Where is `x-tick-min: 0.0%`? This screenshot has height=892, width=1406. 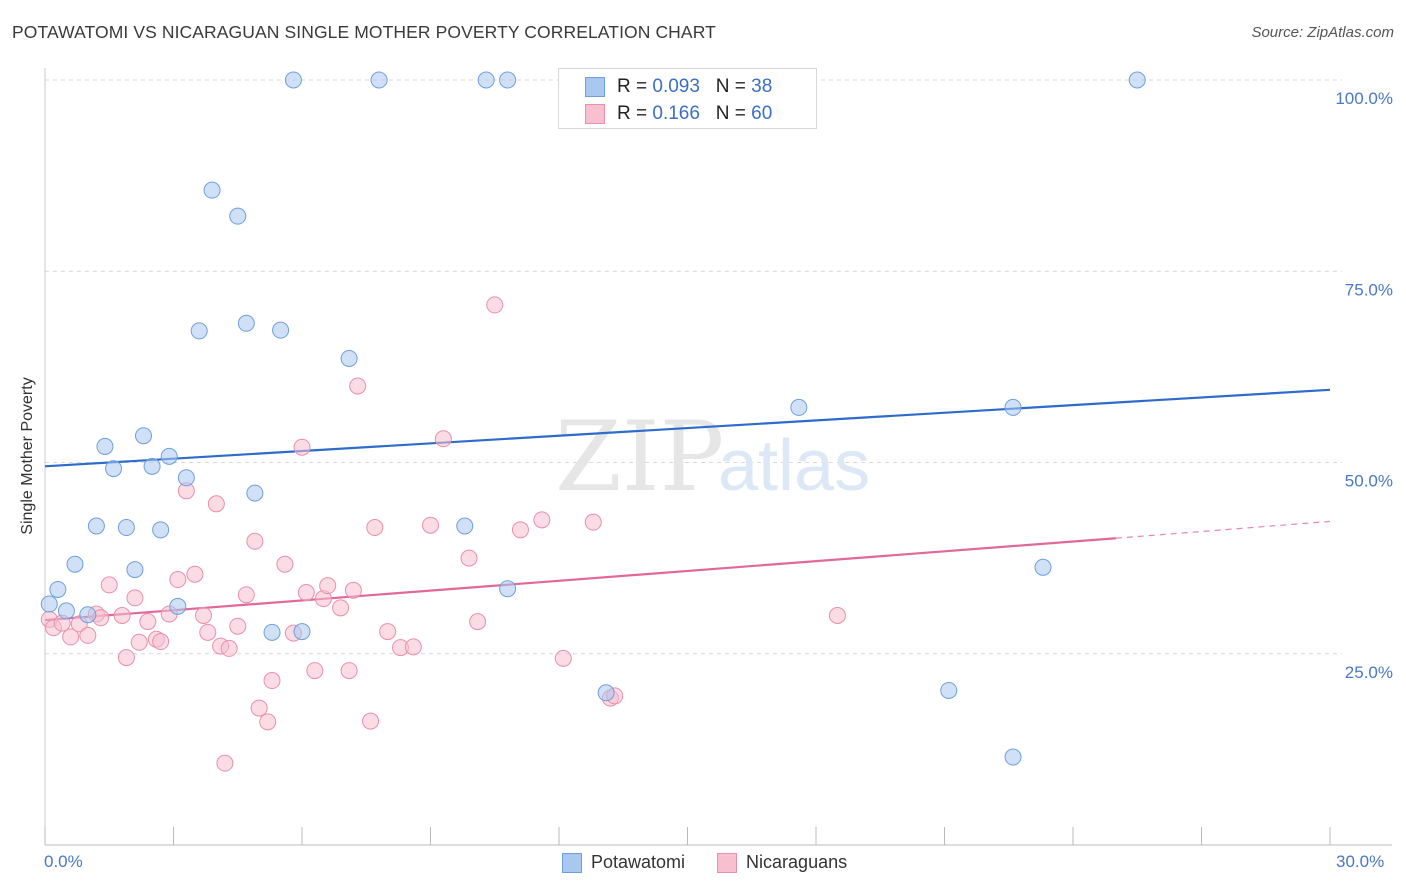 x-tick-min: 0.0% is located at coordinates (63, 861).